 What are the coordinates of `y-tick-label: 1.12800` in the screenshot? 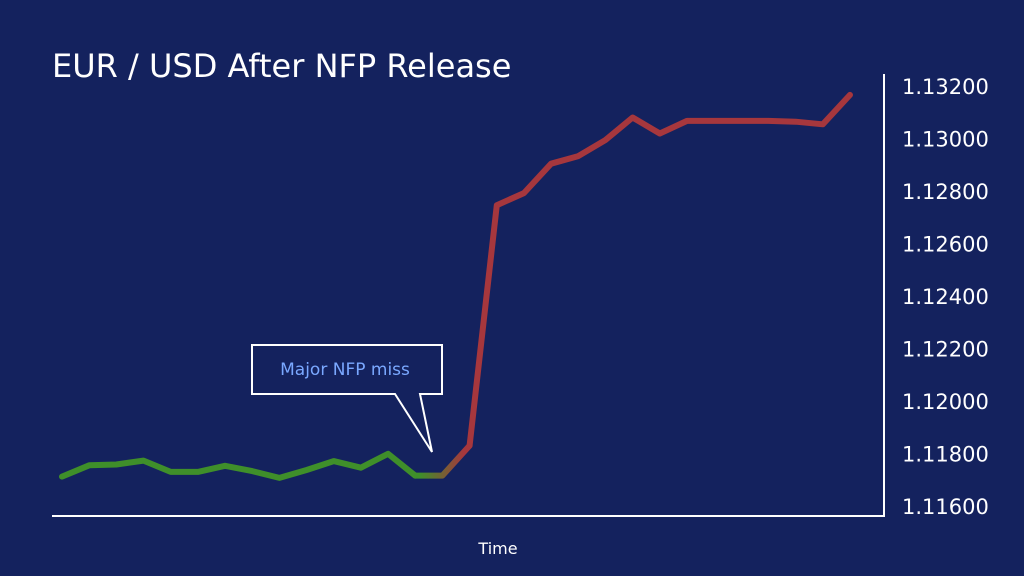 It's located at (945, 192).